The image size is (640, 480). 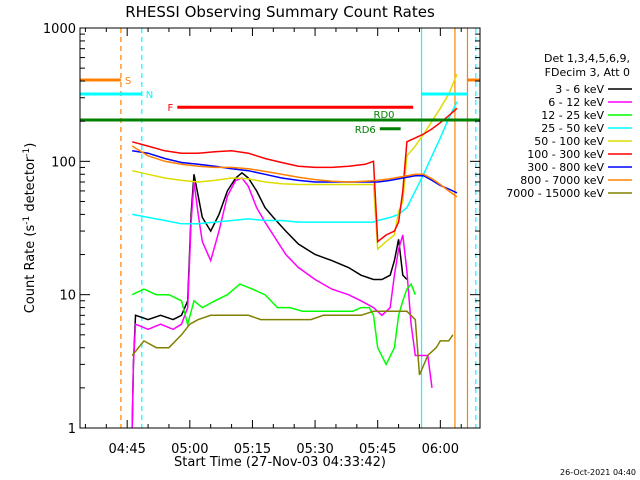 I want to click on y-tick-label: 100, so click(x=63, y=162).